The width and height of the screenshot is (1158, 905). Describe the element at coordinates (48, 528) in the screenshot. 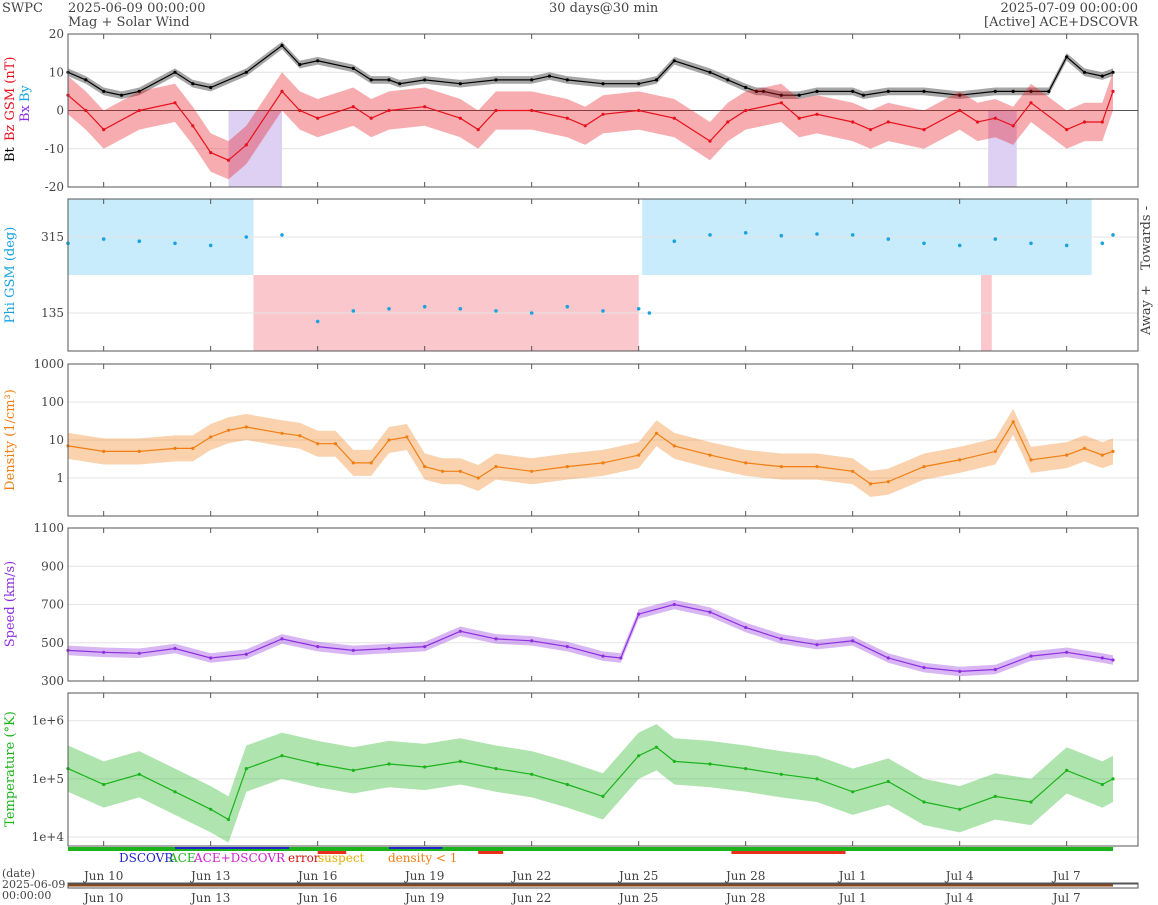

I see `speed-ytick-label: 1100` at that location.